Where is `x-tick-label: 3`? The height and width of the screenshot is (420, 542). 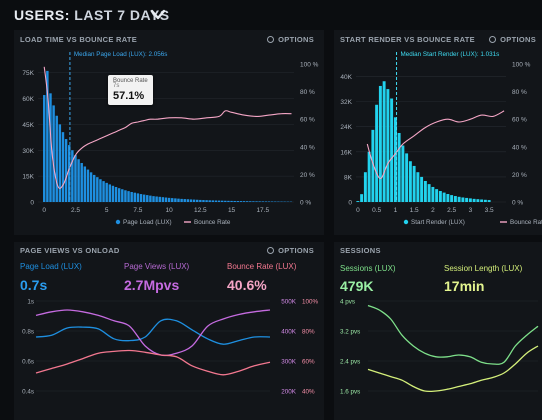 x-tick-label: 3 is located at coordinates (471, 210).